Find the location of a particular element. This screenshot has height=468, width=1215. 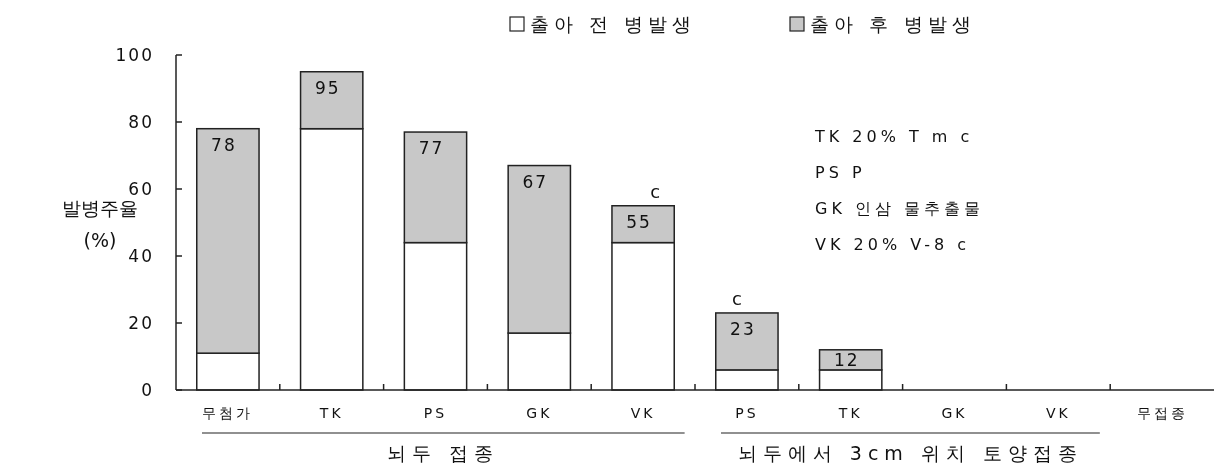

total-label: 78 is located at coordinates (224, 144).